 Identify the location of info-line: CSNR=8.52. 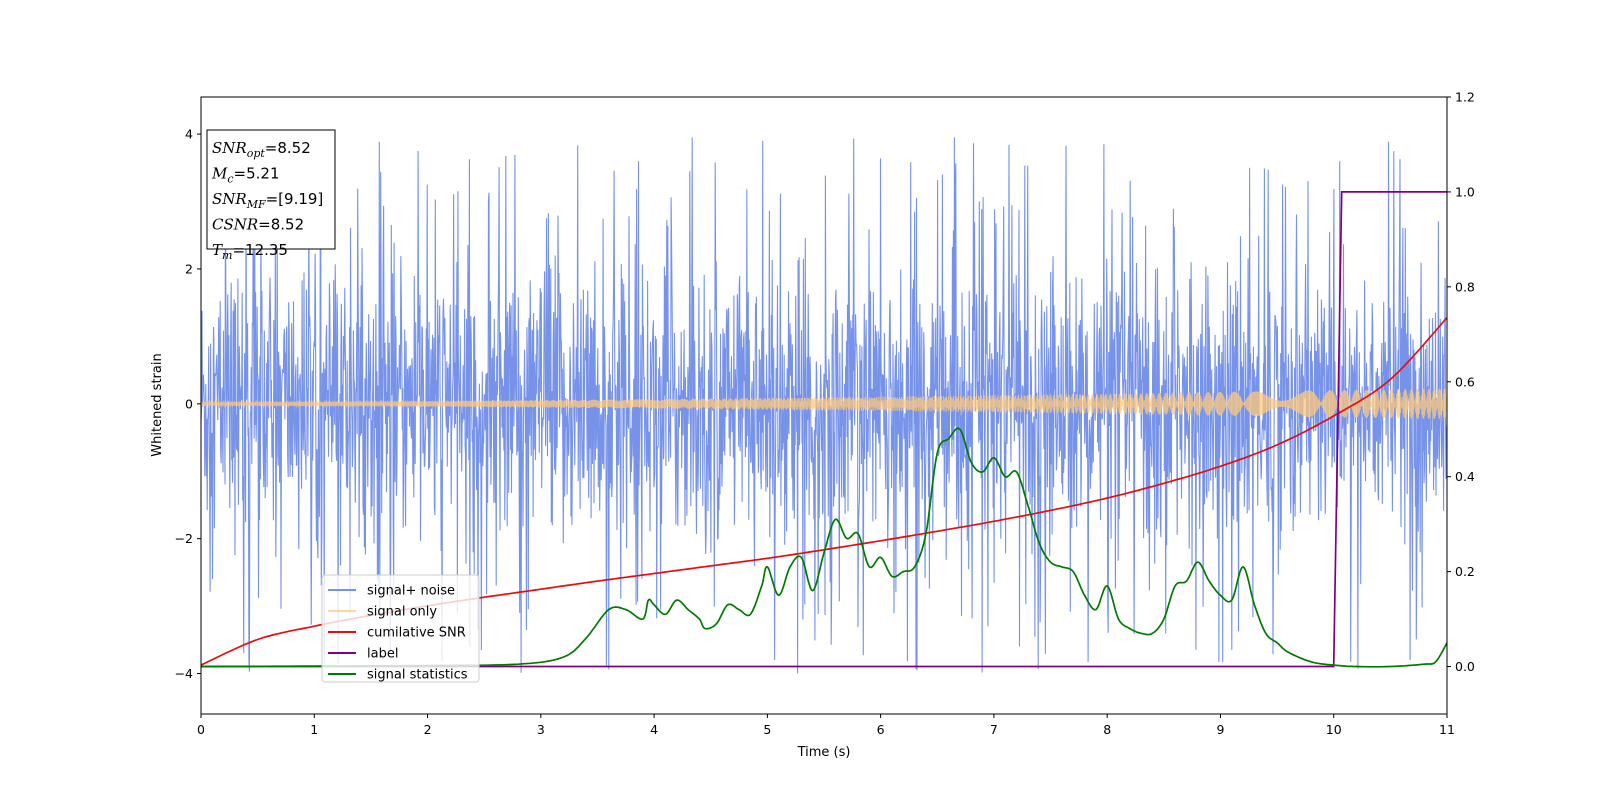
(258, 225).